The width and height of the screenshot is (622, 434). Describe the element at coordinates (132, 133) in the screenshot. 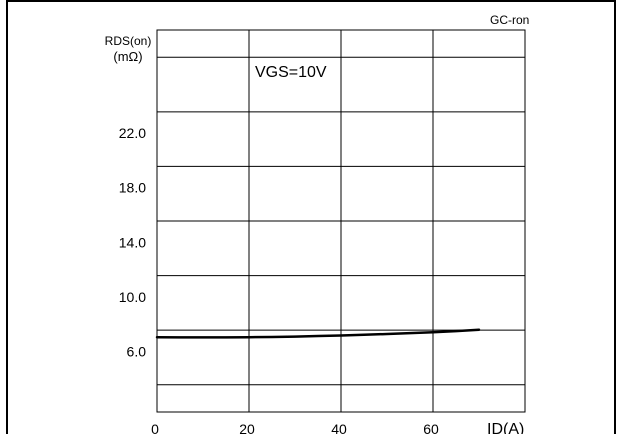

I see `y-tick-label: 22.0` at that location.